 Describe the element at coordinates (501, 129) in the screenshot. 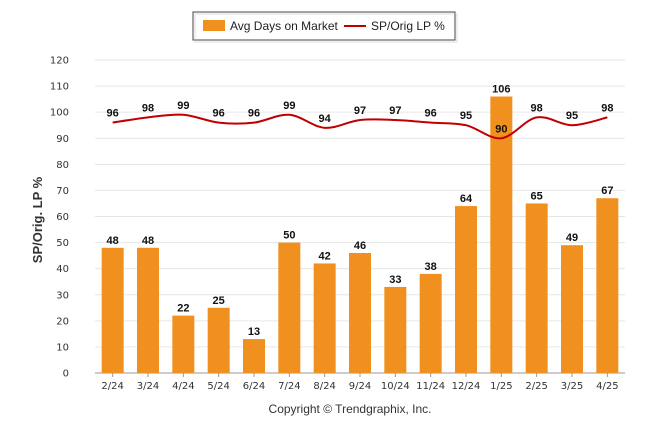

I see `line-data-label: 90` at that location.